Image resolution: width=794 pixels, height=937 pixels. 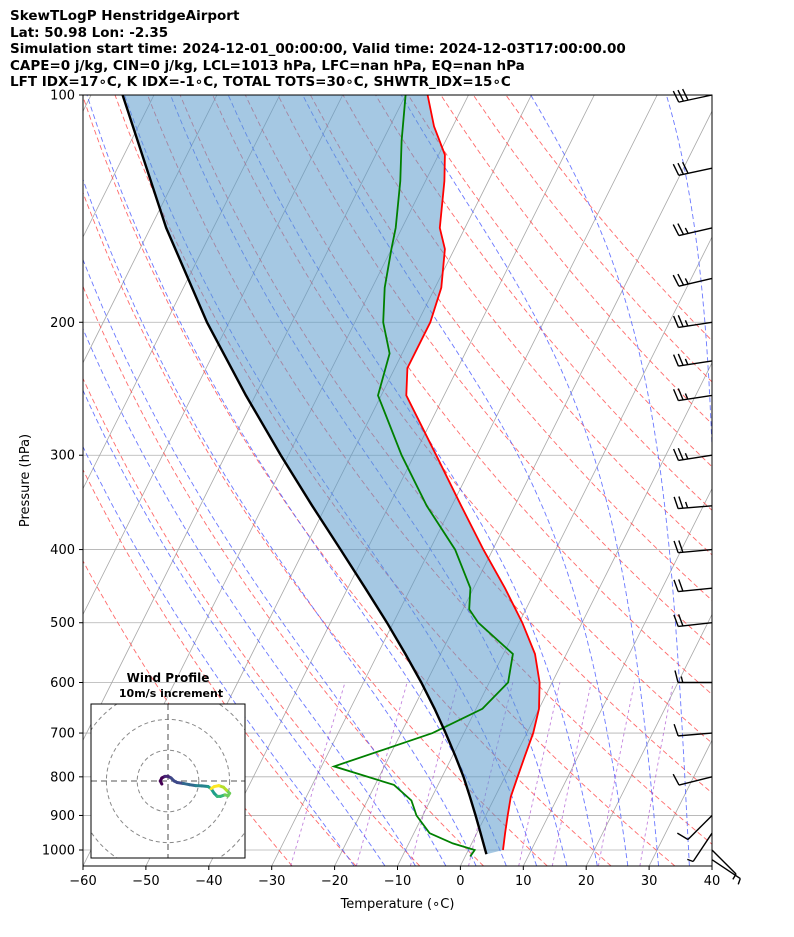 I want to click on temperature-profile-line, so click(x=473, y=473).